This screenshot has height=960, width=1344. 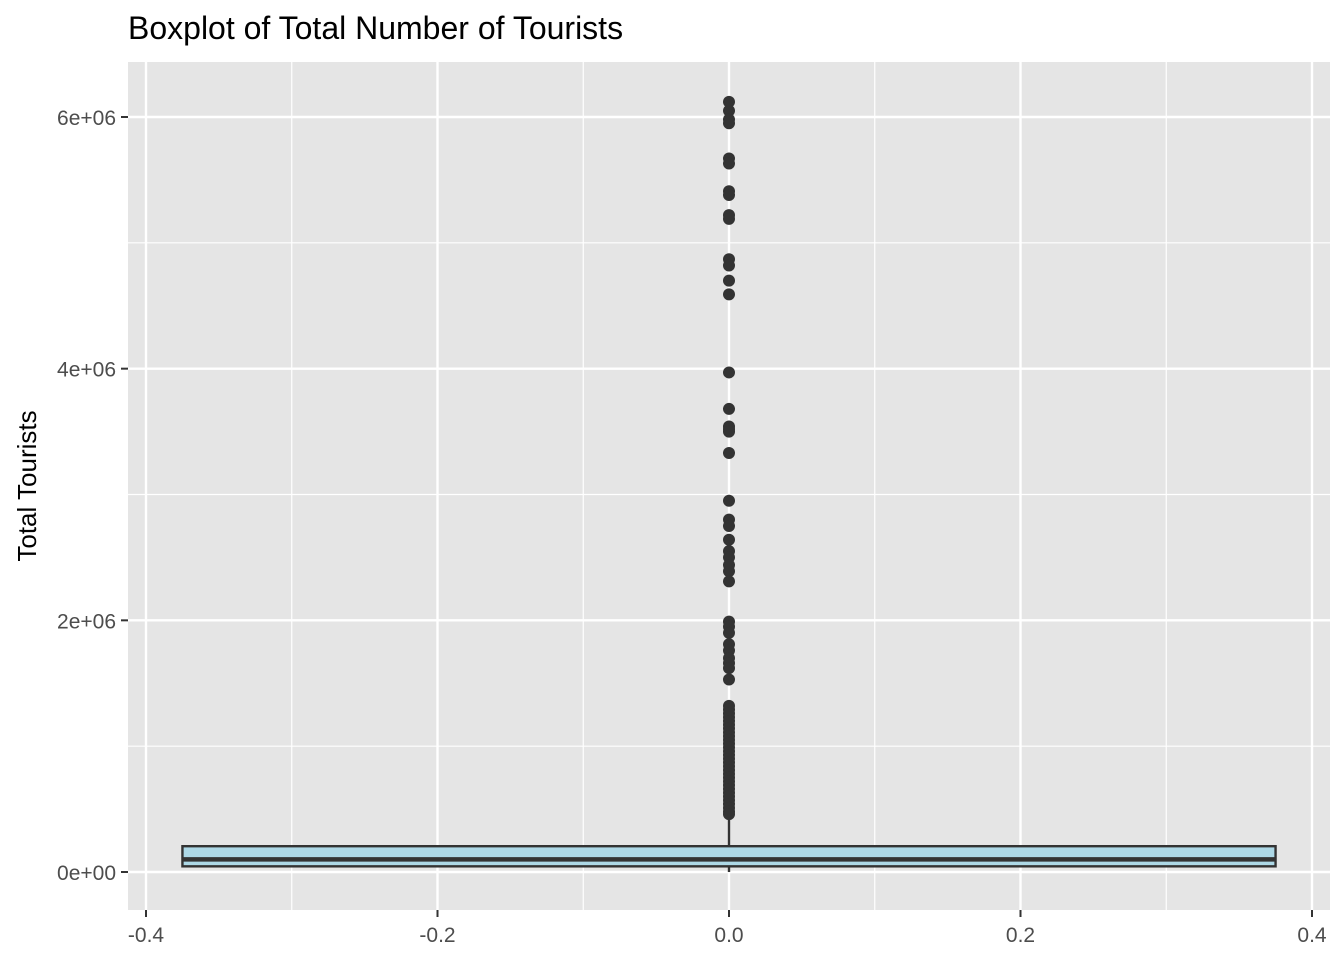 What do you see at coordinates (729, 856) in the screenshot?
I see `box-iqr` at bounding box center [729, 856].